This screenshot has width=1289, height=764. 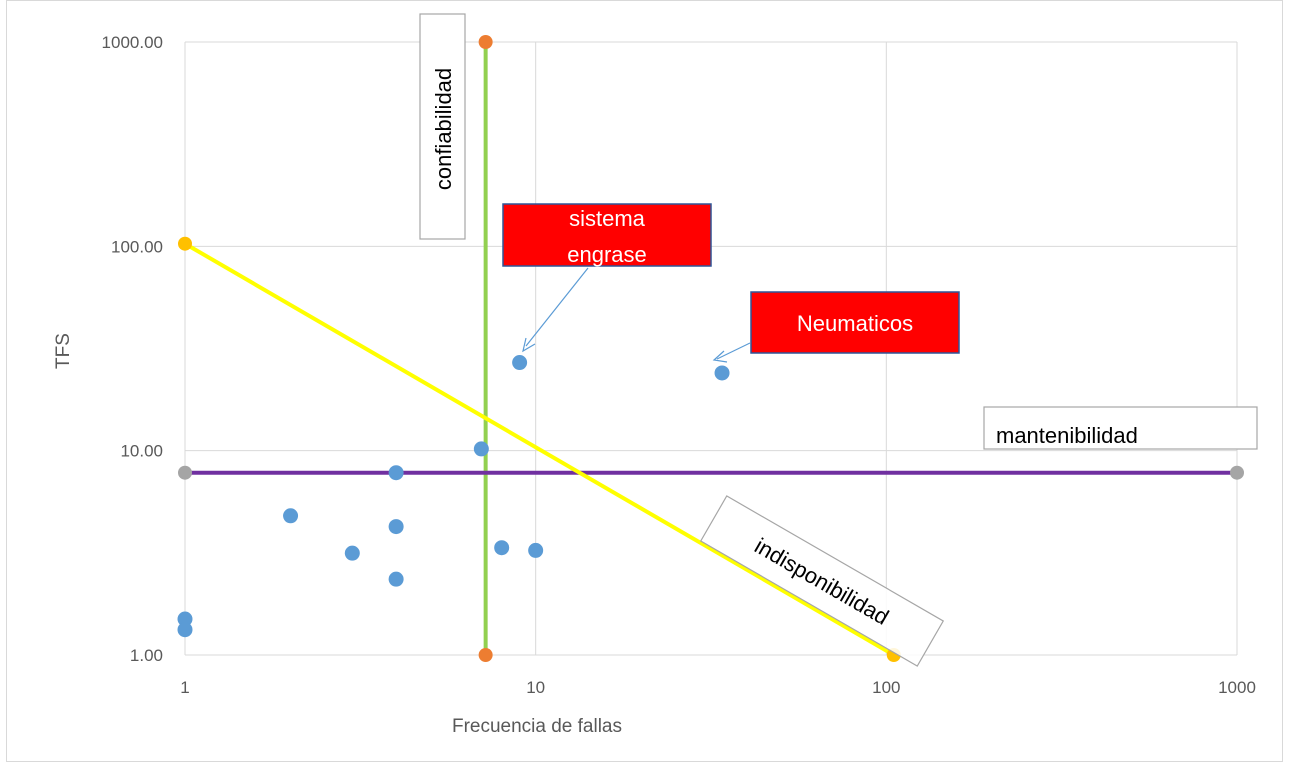 What do you see at coordinates (607, 254) in the screenshot?
I see `annotation-label-sistema-engrase-line2: engrase` at bounding box center [607, 254].